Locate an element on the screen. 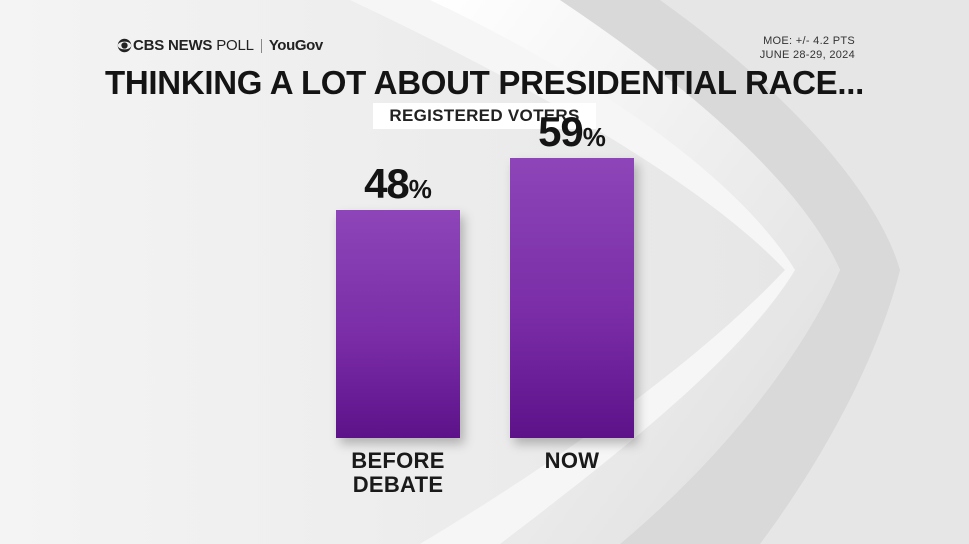 The image size is (969, 544). brand-yougov: YouGov is located at coordinates (295, 45).